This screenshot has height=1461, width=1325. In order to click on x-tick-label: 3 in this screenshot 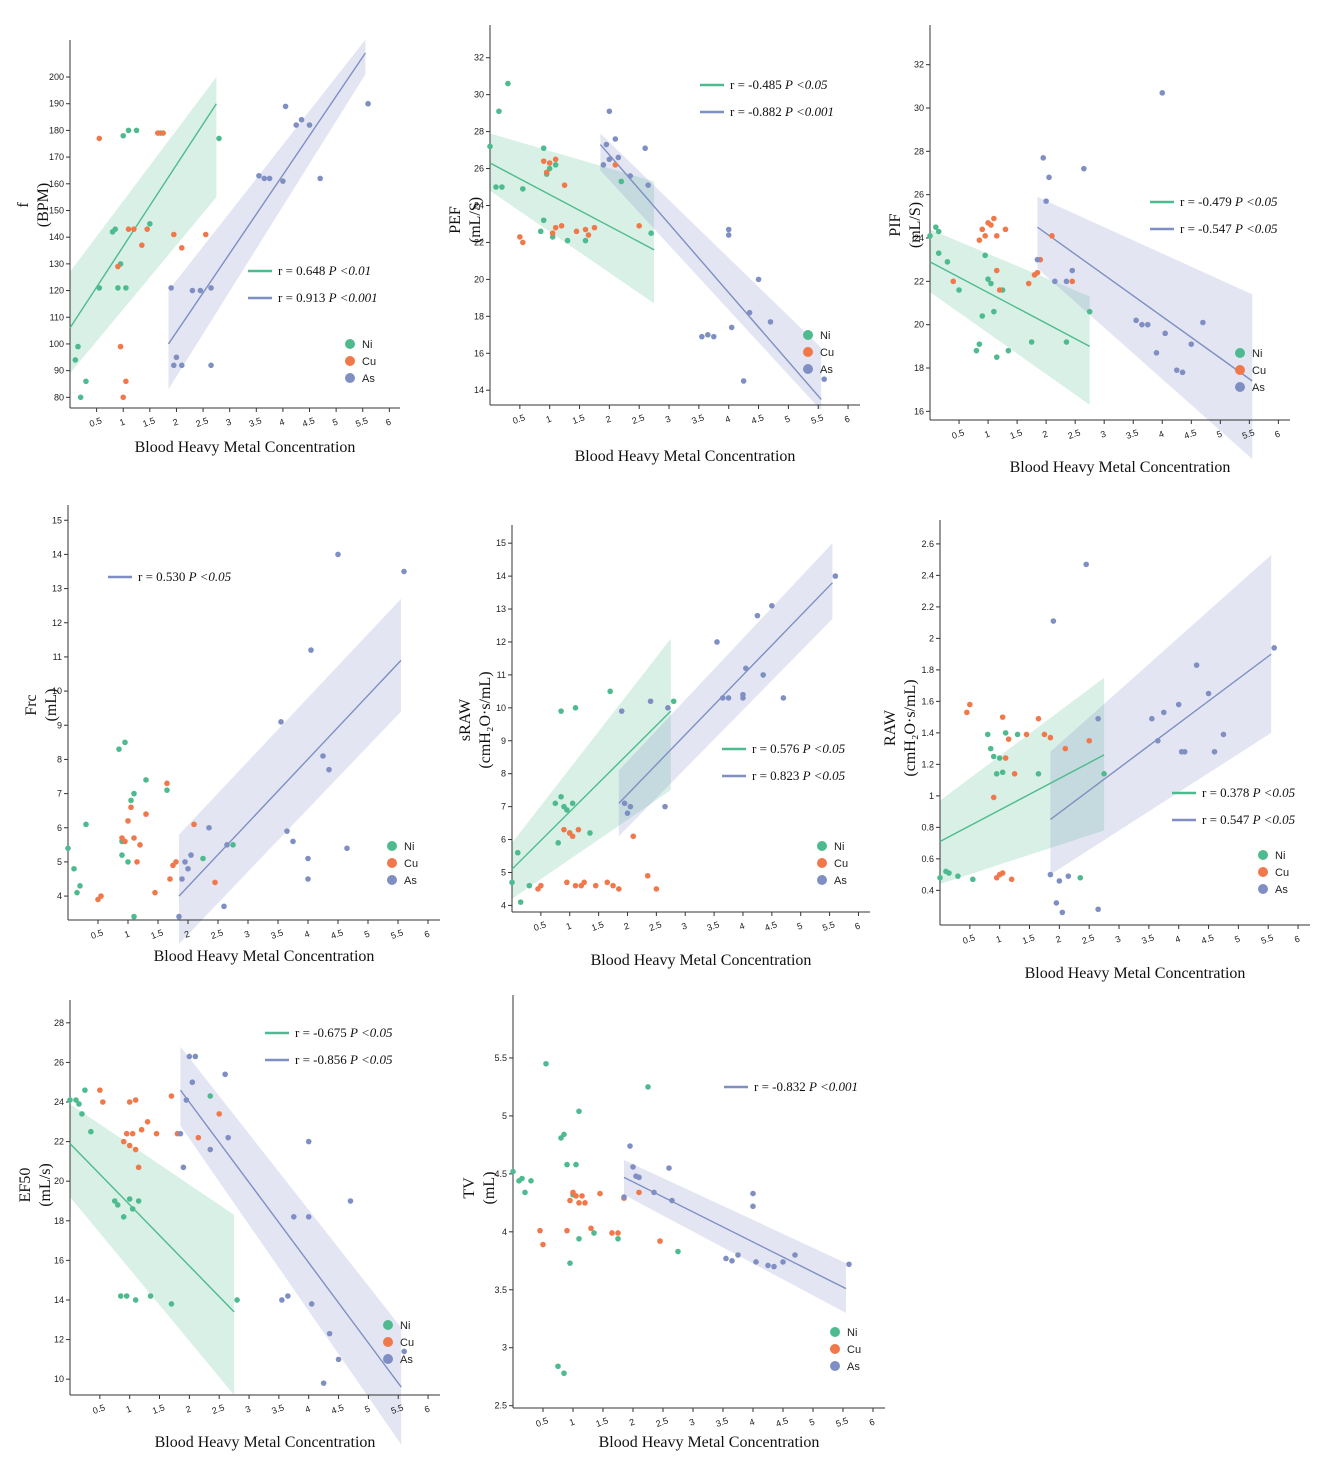, I will do `click(684, 926)`.